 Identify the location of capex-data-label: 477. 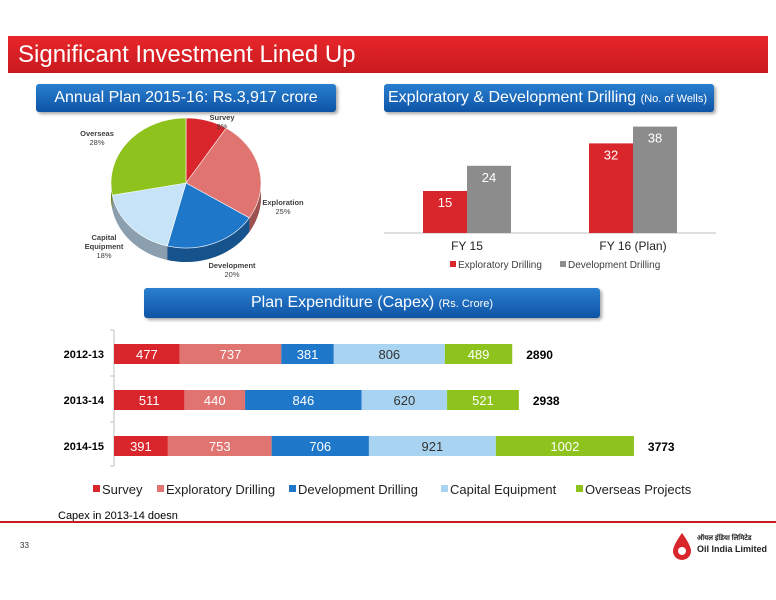
(147, 354).